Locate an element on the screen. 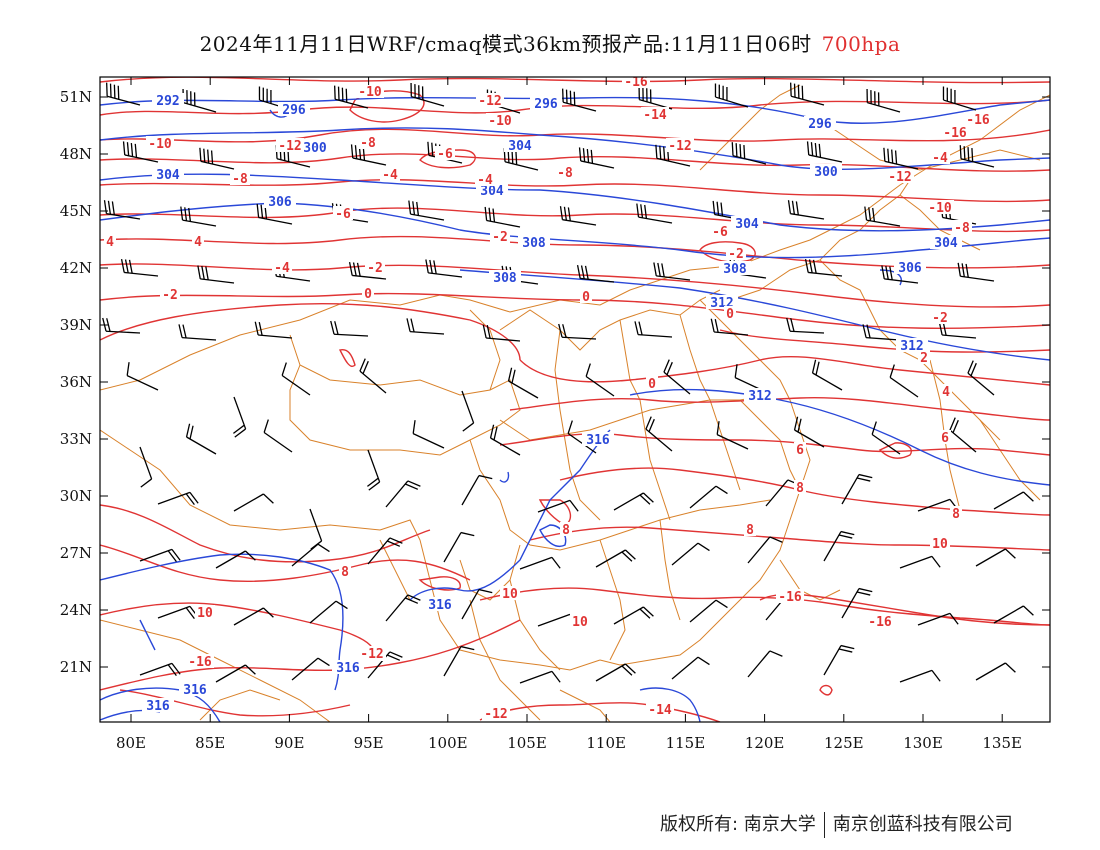 Image resolution: width=1100 pixels, height=850 pixels. temperature-contour-label: -16 is located at coordinates (200, 662).